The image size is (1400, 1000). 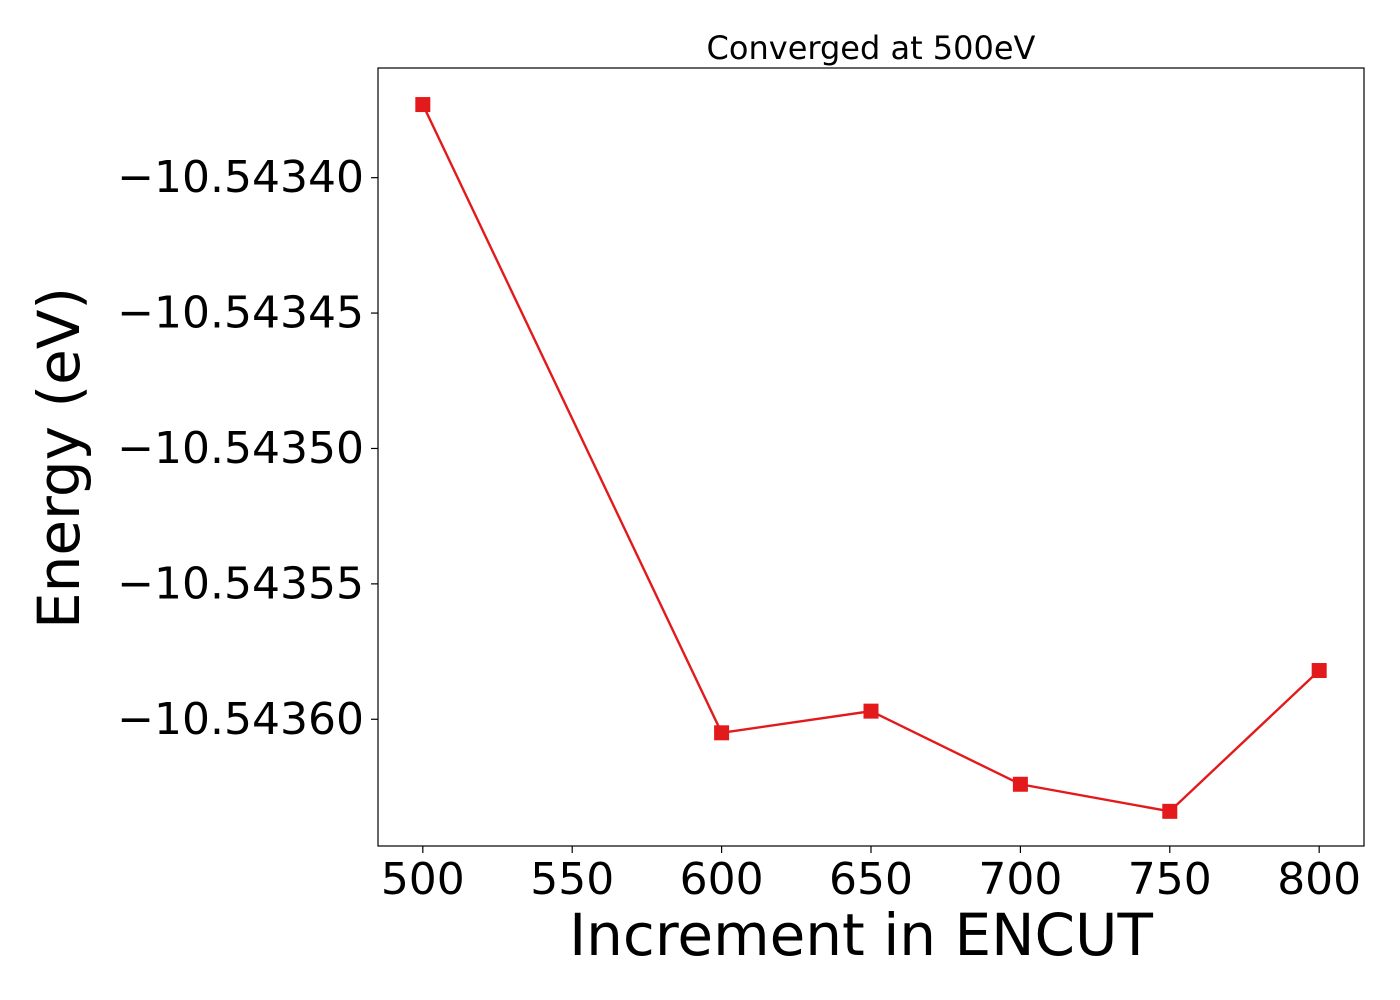 What do you see at coordinates (240, 313) in the screenshot?
I see `y-tick-label: −10.54345` at bounding box center [240, 313].